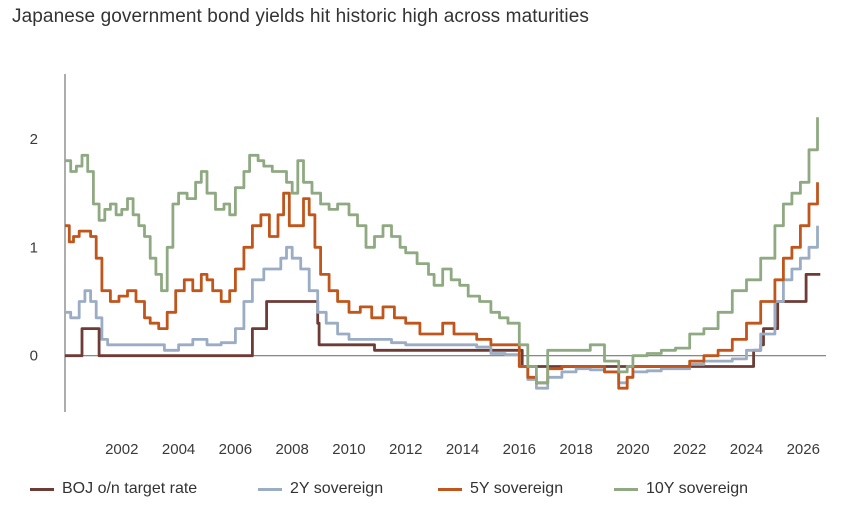 Image resolution: width=865 pixels, height=508 pixels. What do you see at coordinates (235, 449) in the screenshot?
I see `x-tick-label: 2006` at bounding box center [235, 449].